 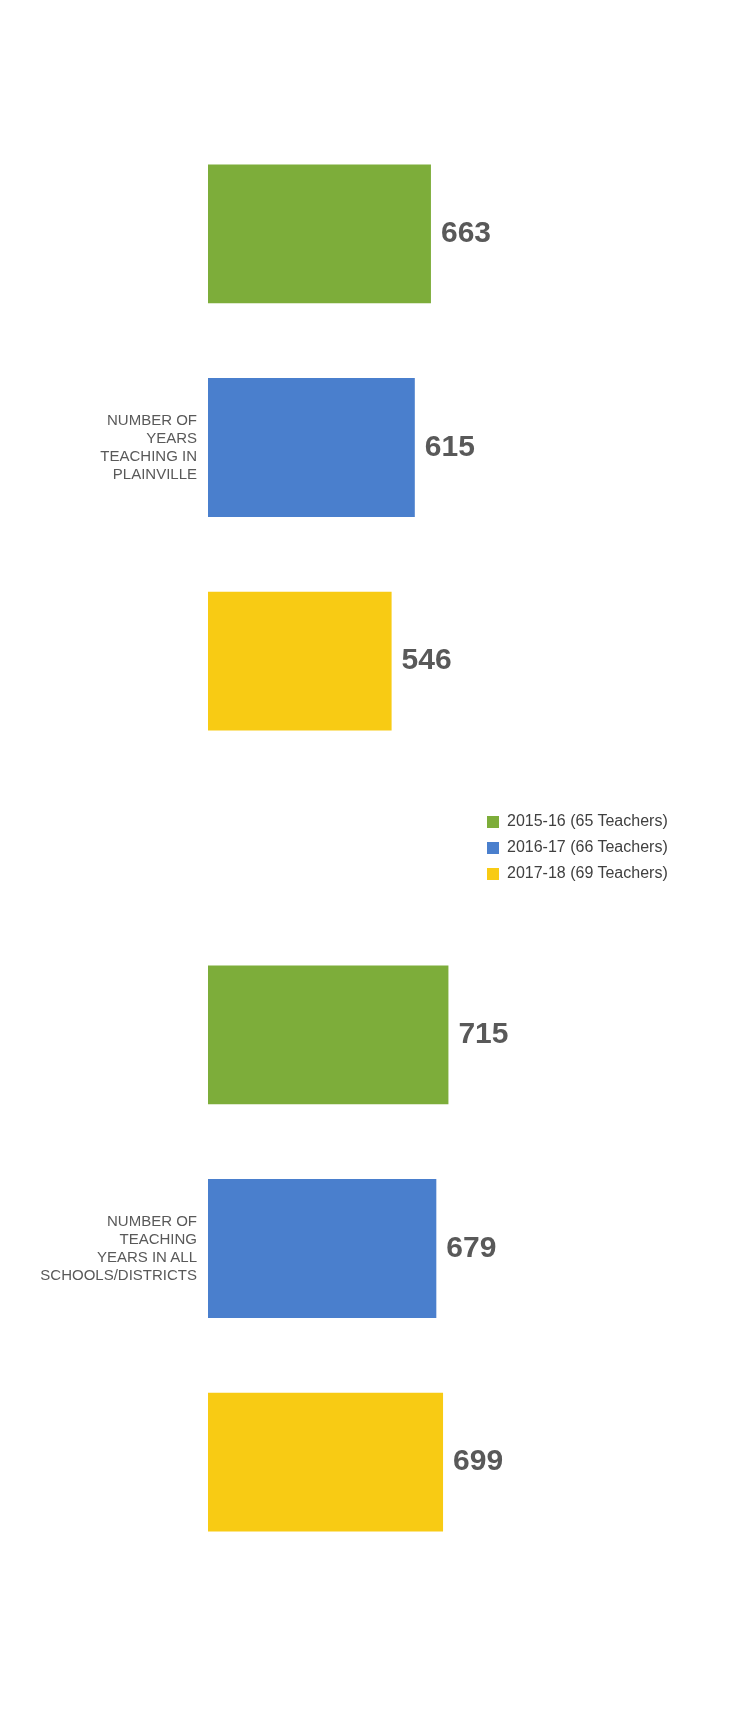 What do you see at coordinates (478, 1460) in the screenshot?
I see `data-label: 699` at bounding box center [478, 1460].